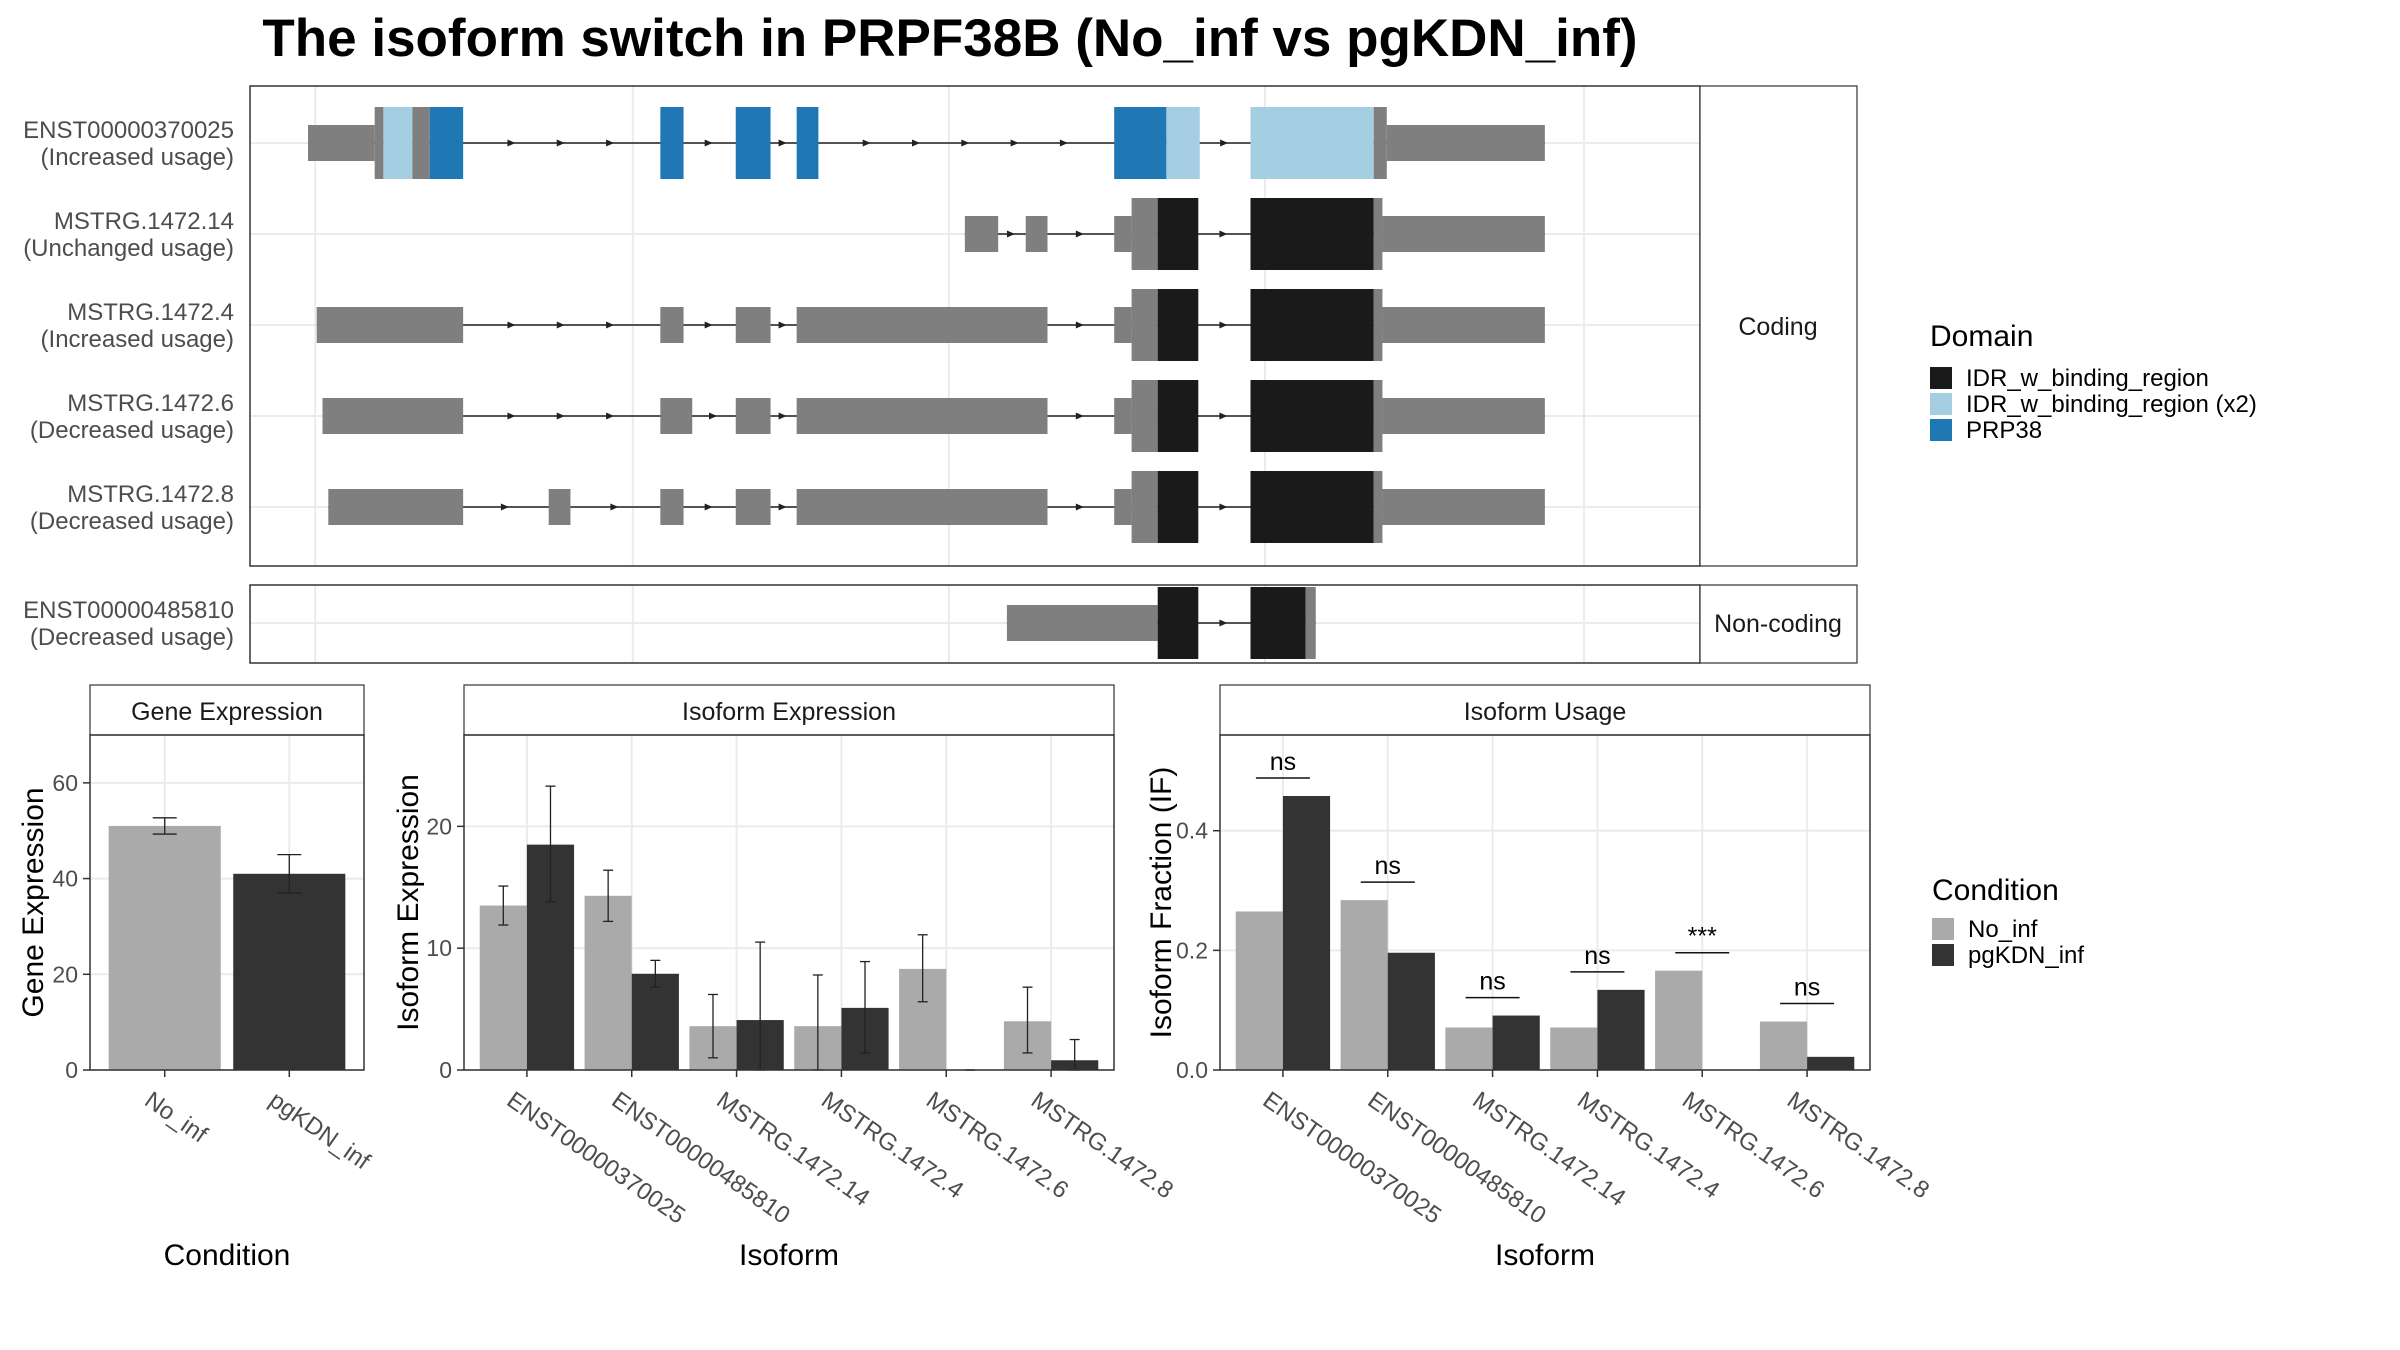 The width and height of the screenshot is (2400, 1350). I want to click on transcript-id-label: MSTRG.1472.6, so click(150, 403).